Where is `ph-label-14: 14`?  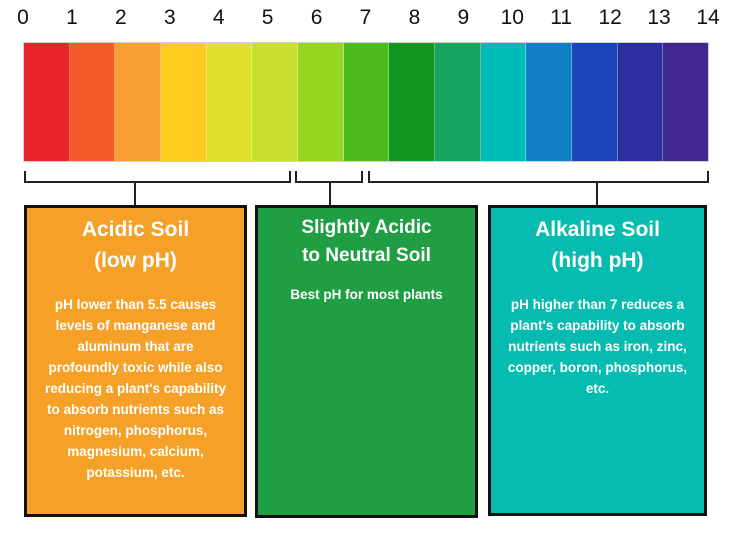 ph-label-14: 14 is located at coordinates (708, 17).